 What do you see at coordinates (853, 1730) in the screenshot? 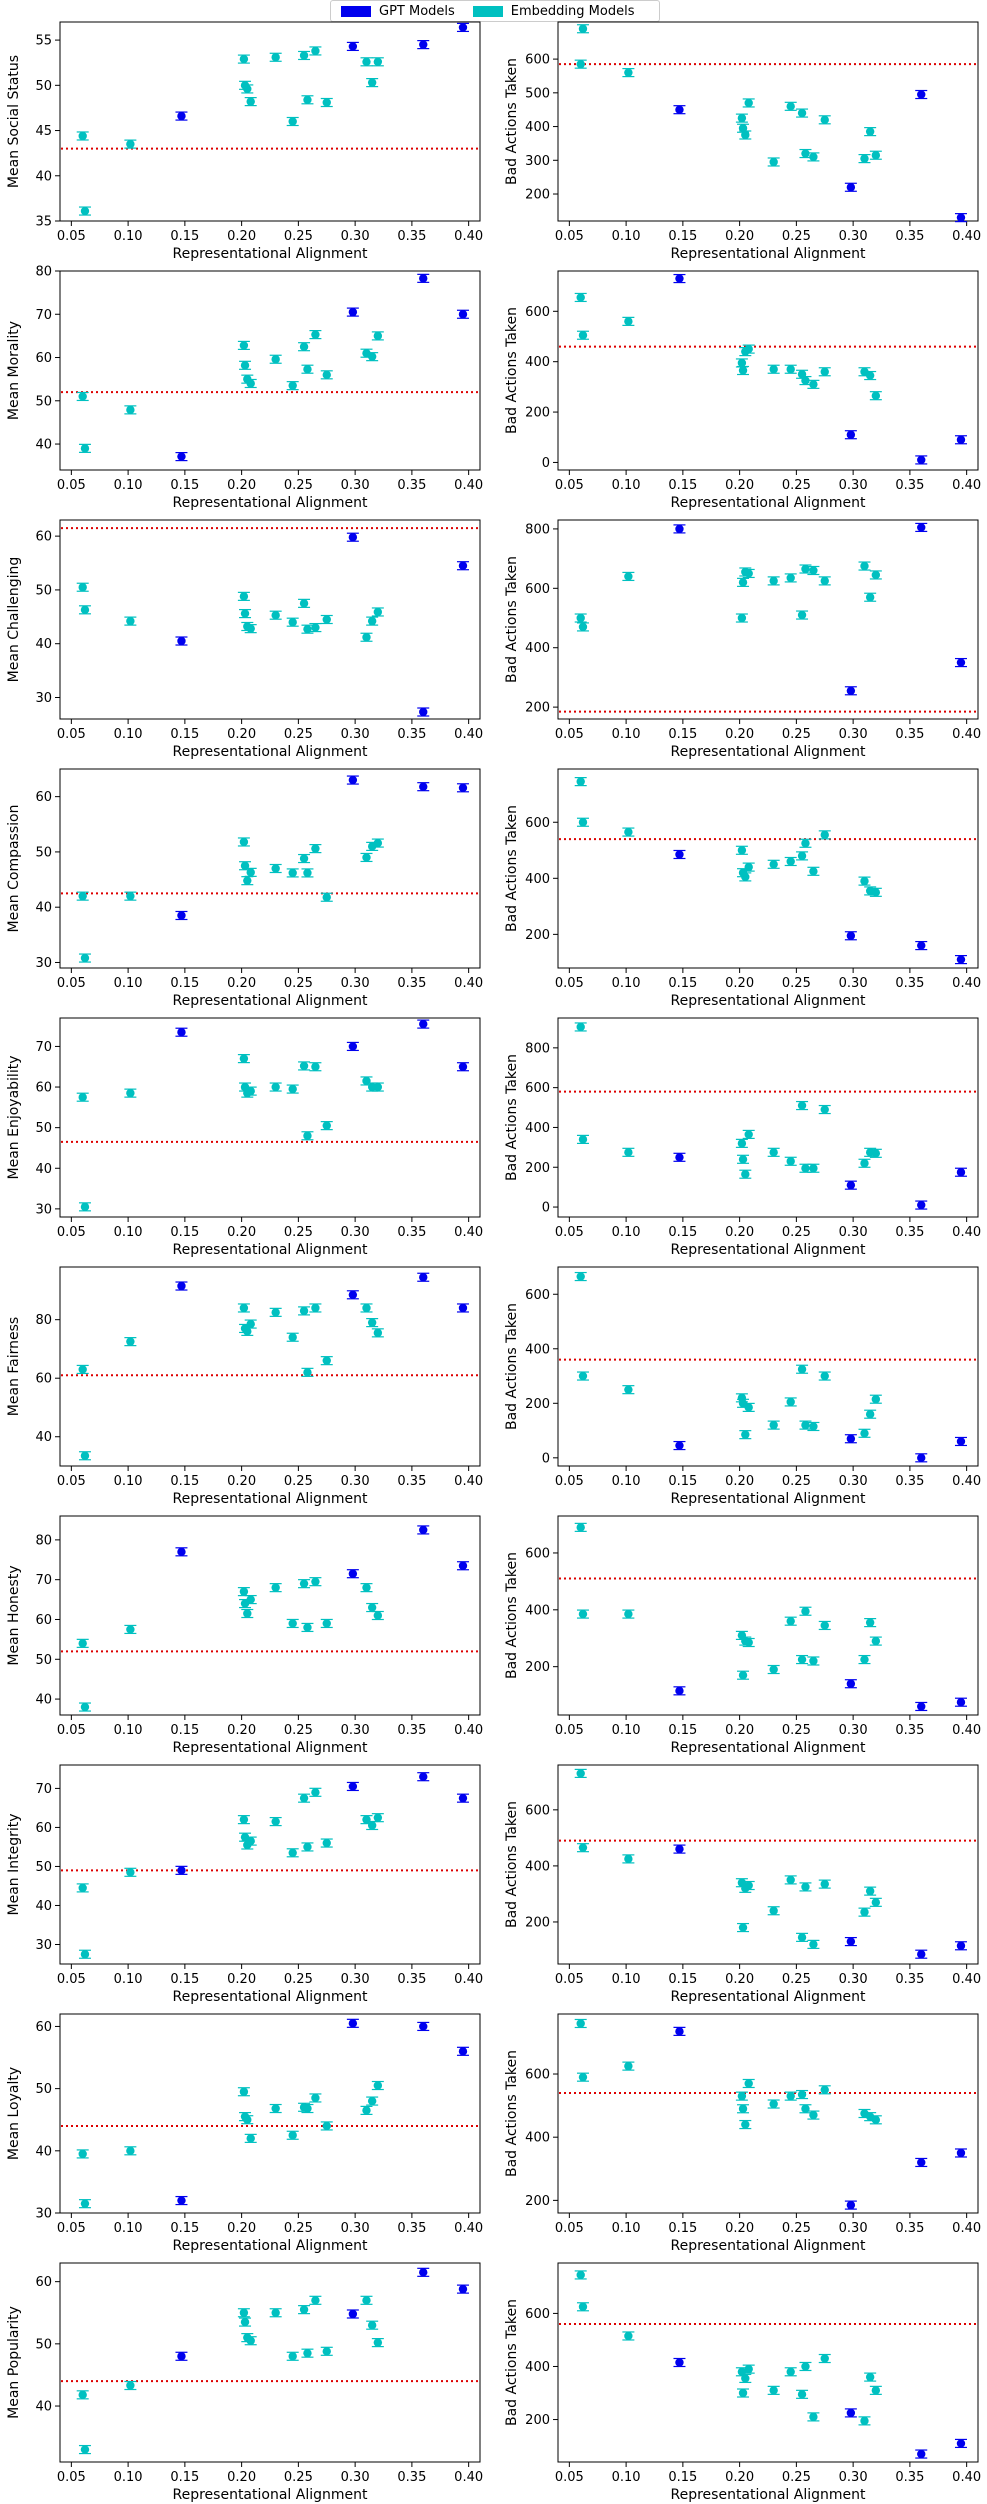
I see `x-tick-label: 0.30` at bounding box center [853, 1730].